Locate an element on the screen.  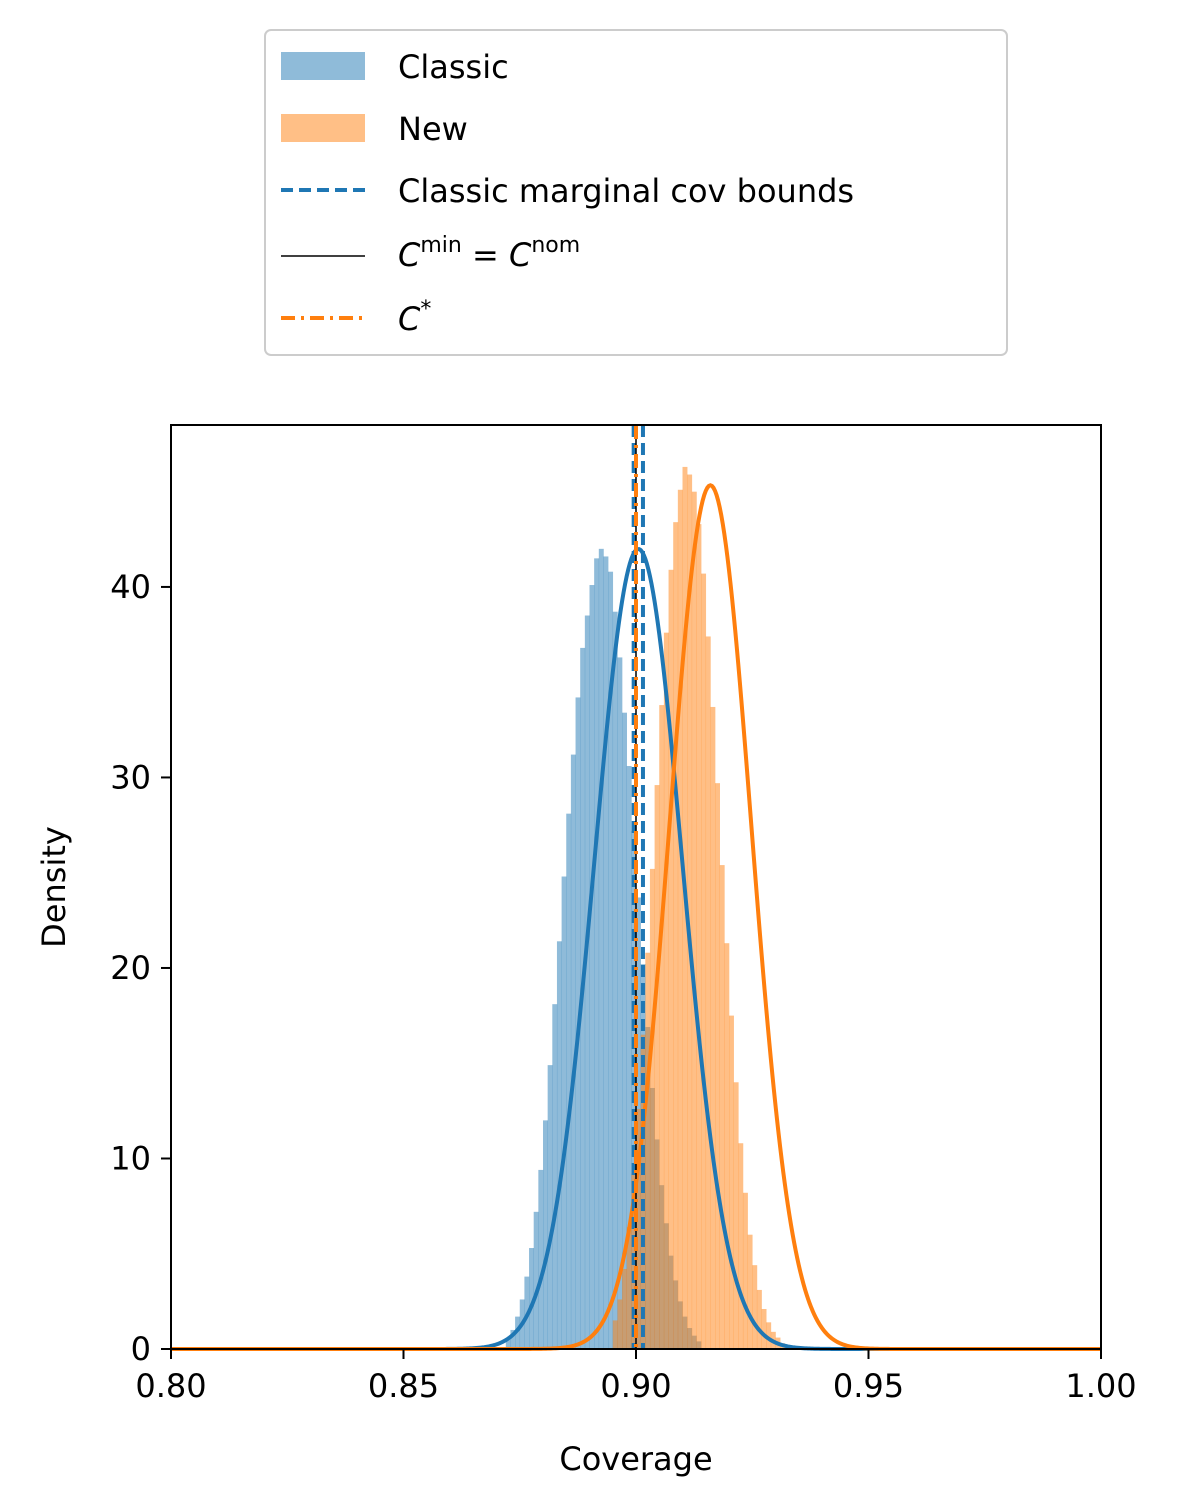
y-tick-label: 30 is located at coordinates (130, 777).